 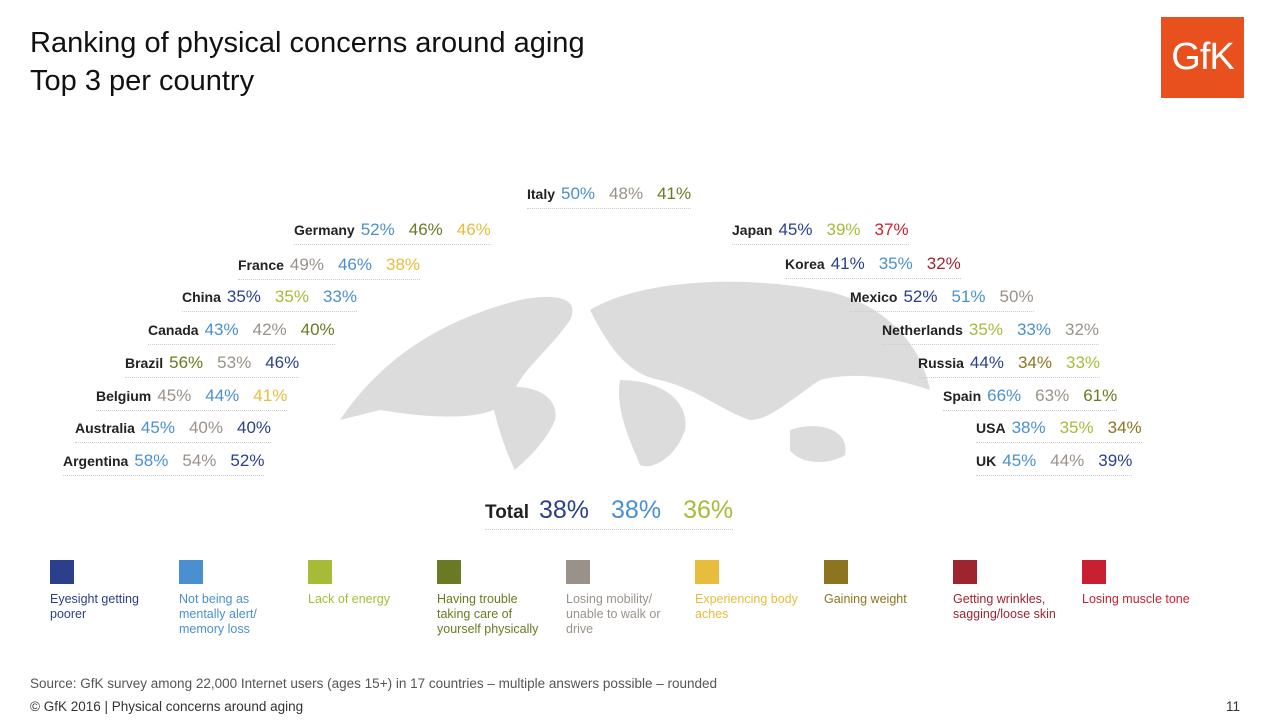 I want to click on country-label: Argentina, so click(x=96, y=461).